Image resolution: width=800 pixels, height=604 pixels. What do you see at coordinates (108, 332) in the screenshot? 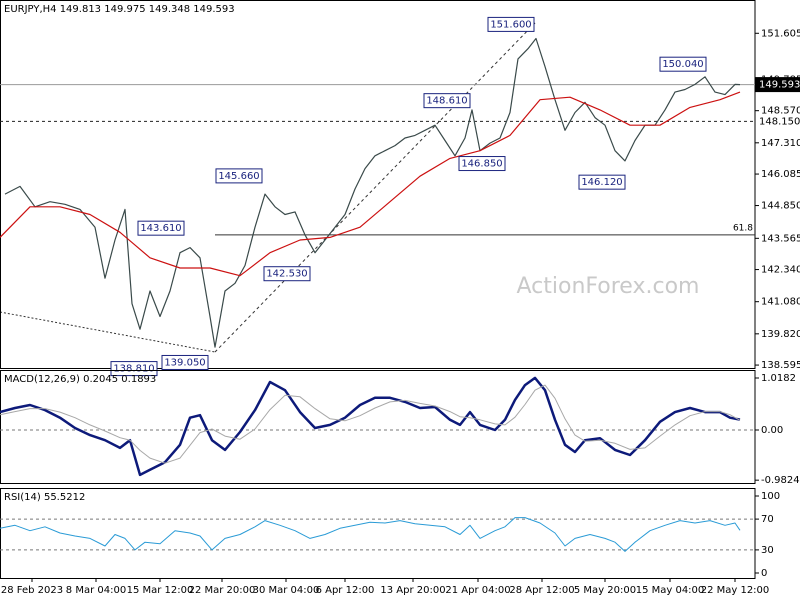
I see `trend-line` at bounding box center [108, 332].